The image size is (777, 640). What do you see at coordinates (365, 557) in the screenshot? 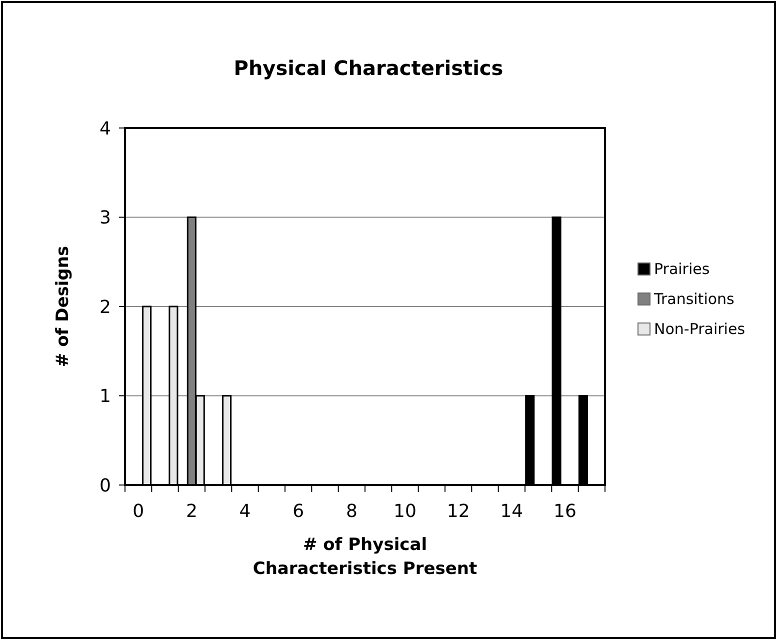
I see `x-axis-title: # of Physical Characteristics Present` at bounding box center [365, 557].